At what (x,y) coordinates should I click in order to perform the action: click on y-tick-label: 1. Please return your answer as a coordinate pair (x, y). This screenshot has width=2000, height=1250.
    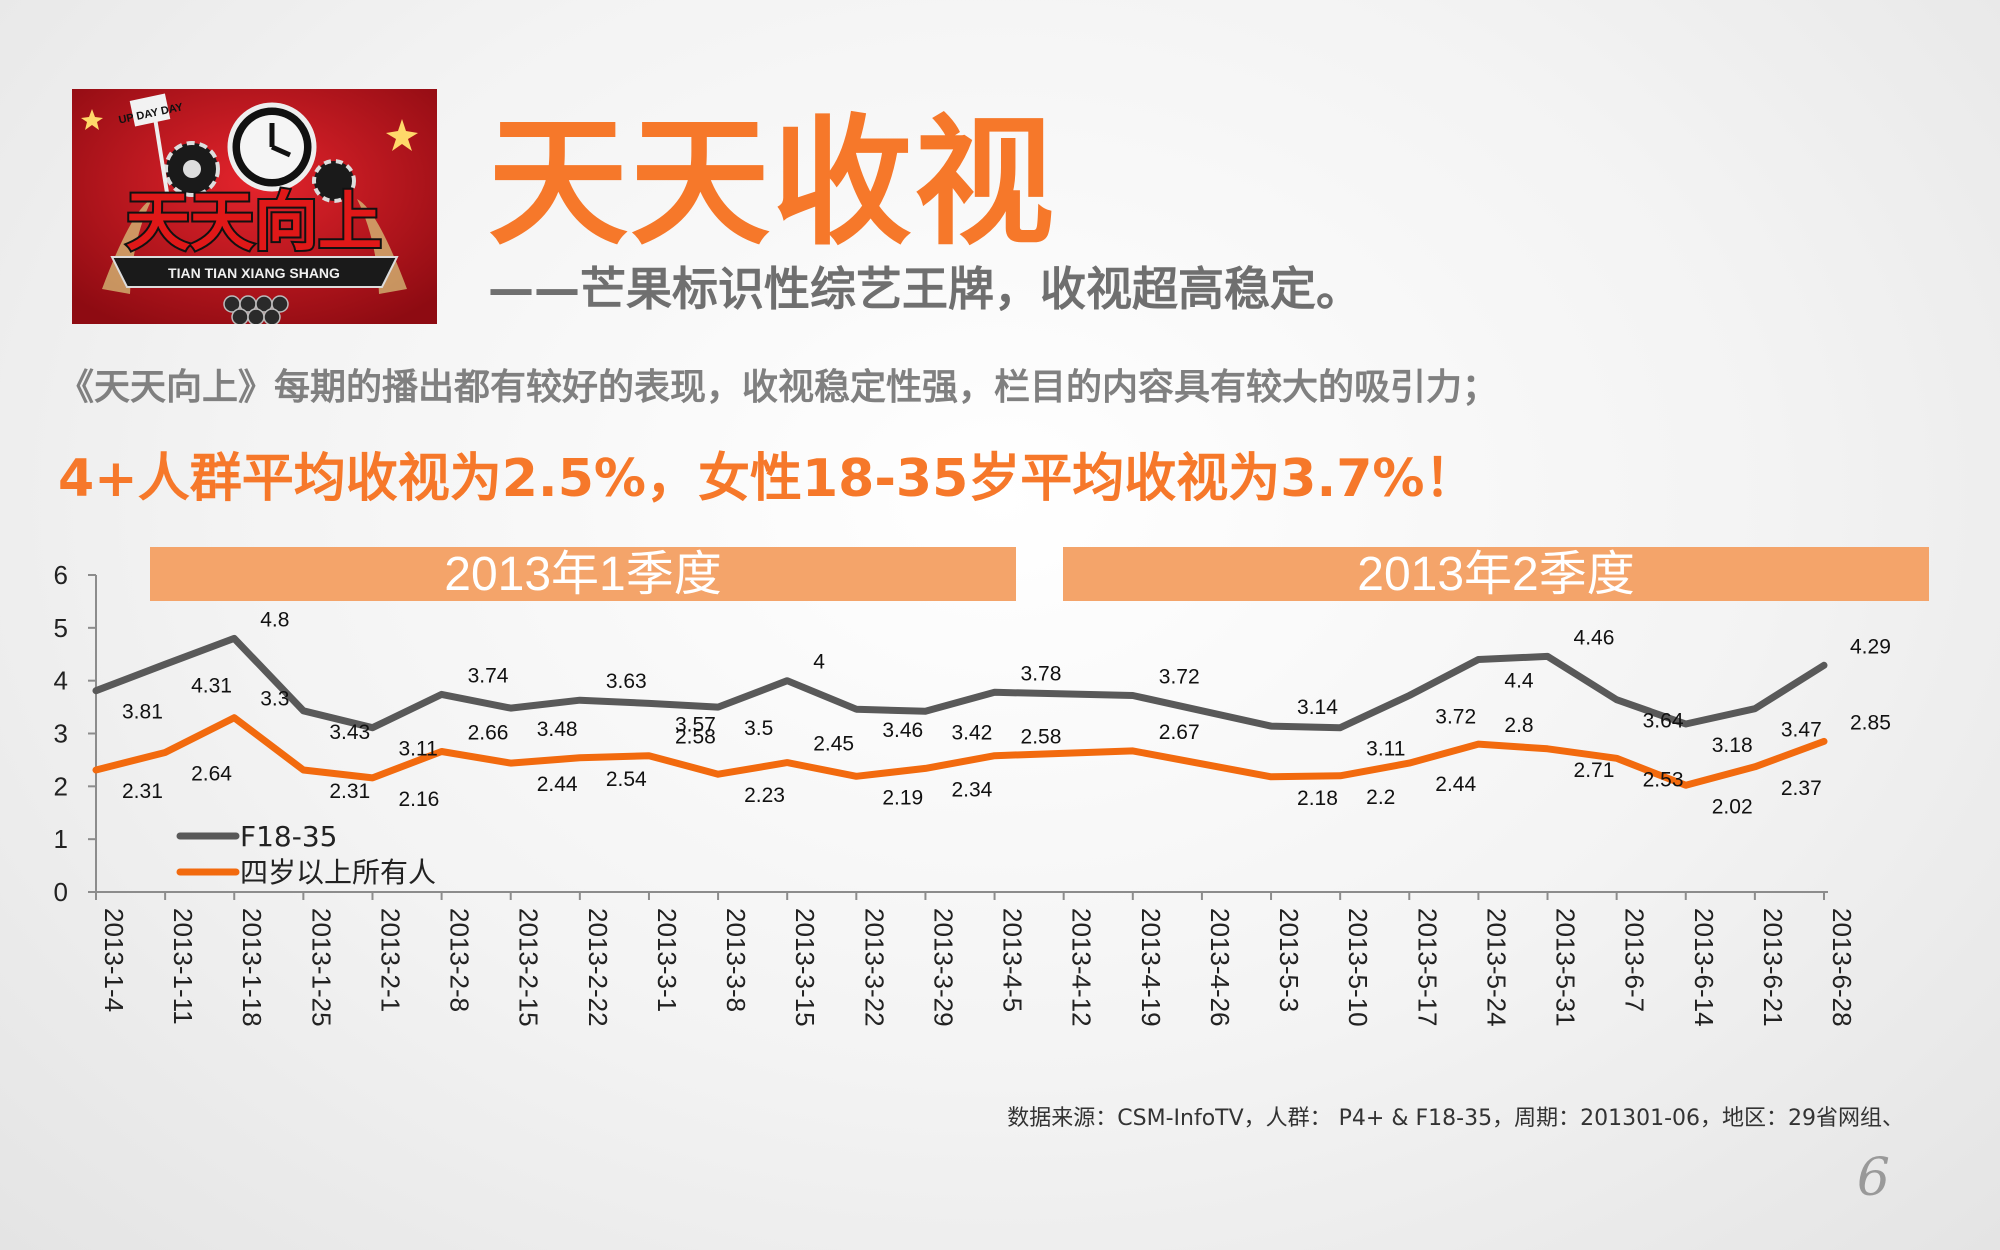
    Looking at the image, I should click on (61, 839).